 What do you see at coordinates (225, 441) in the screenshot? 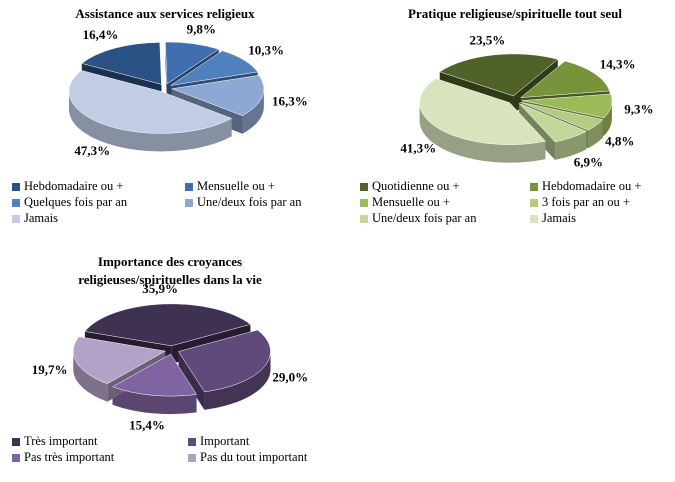
I see `legend-label: Important` at bounding box center [225, 441].